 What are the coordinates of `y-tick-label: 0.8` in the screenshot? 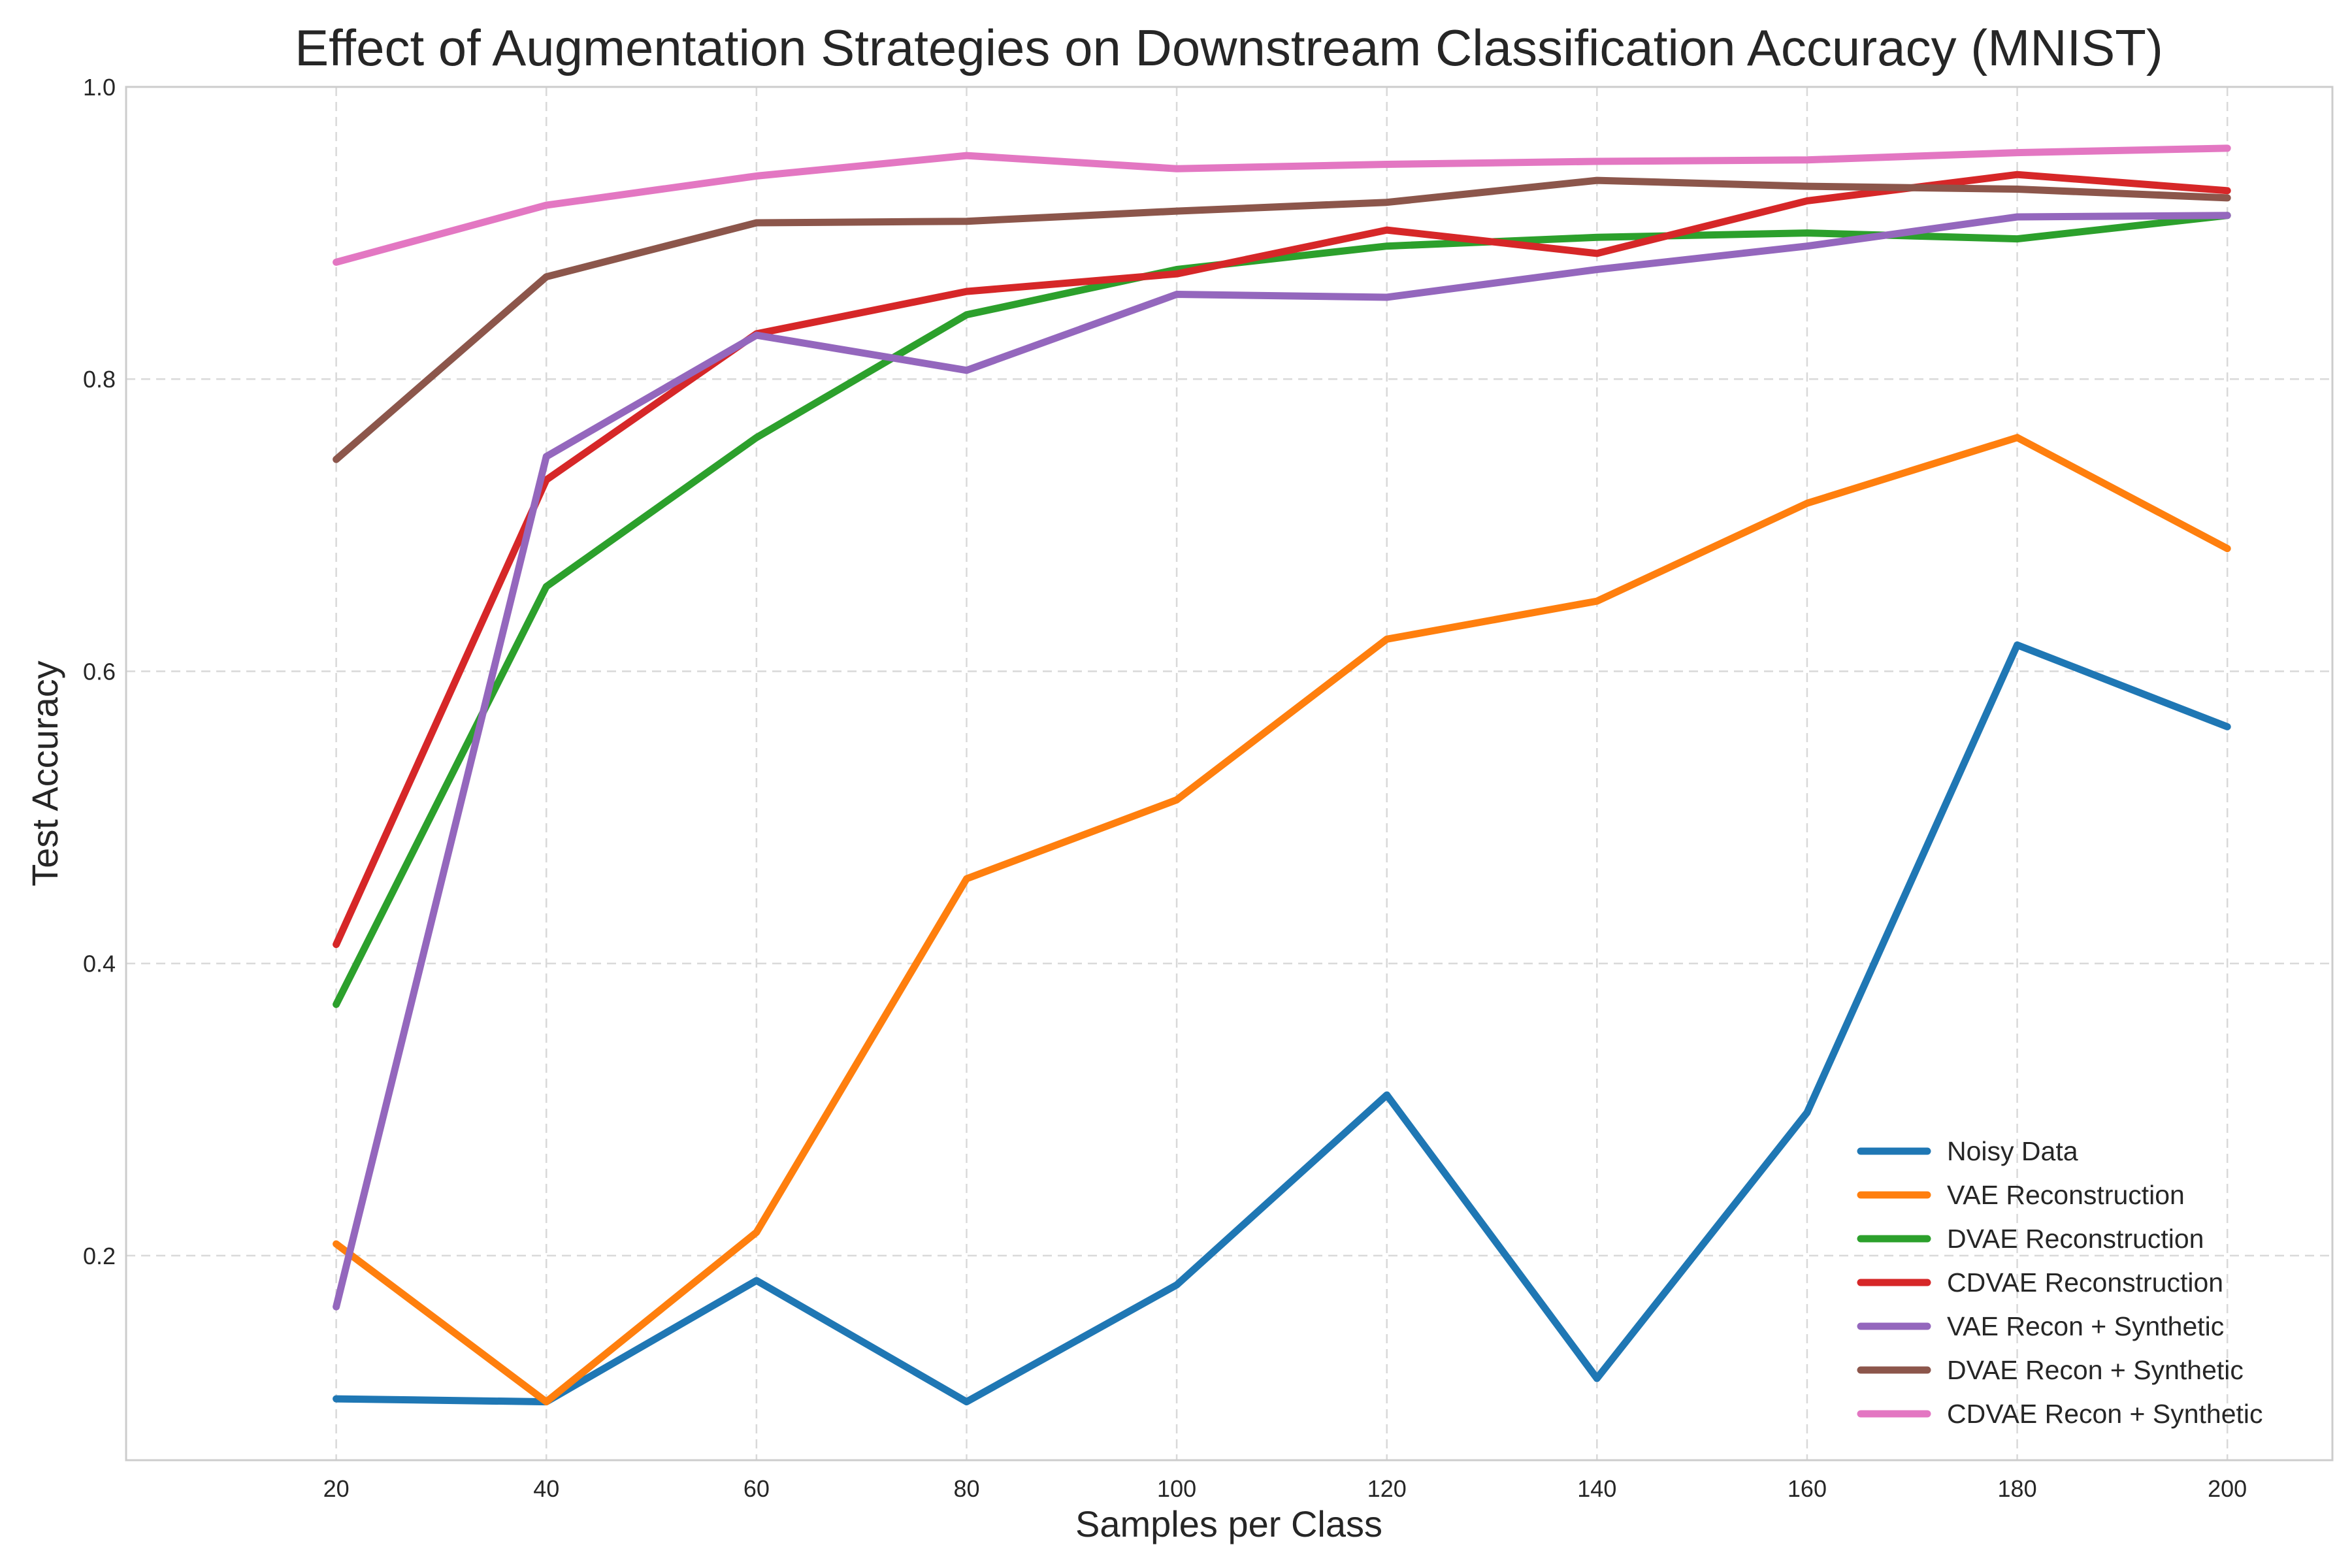 It's located at (99, 379).